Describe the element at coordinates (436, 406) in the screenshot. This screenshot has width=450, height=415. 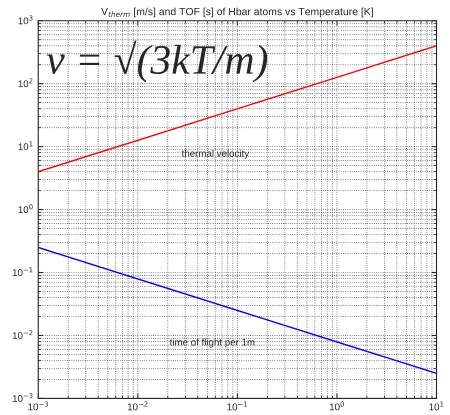
I see `x-tick-label: 10$^{1}$` at that location.